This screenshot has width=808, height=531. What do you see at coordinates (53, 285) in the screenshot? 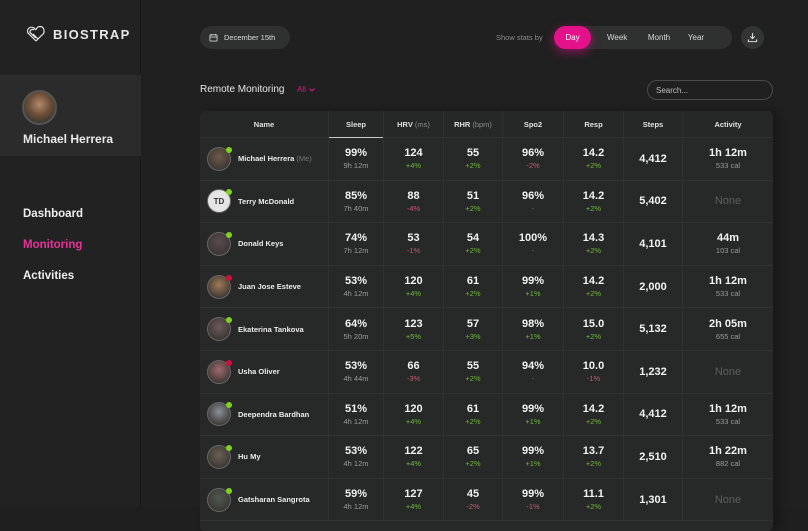
I see `sidebar-item-activities: Activities` at bounding box center [53, 285].